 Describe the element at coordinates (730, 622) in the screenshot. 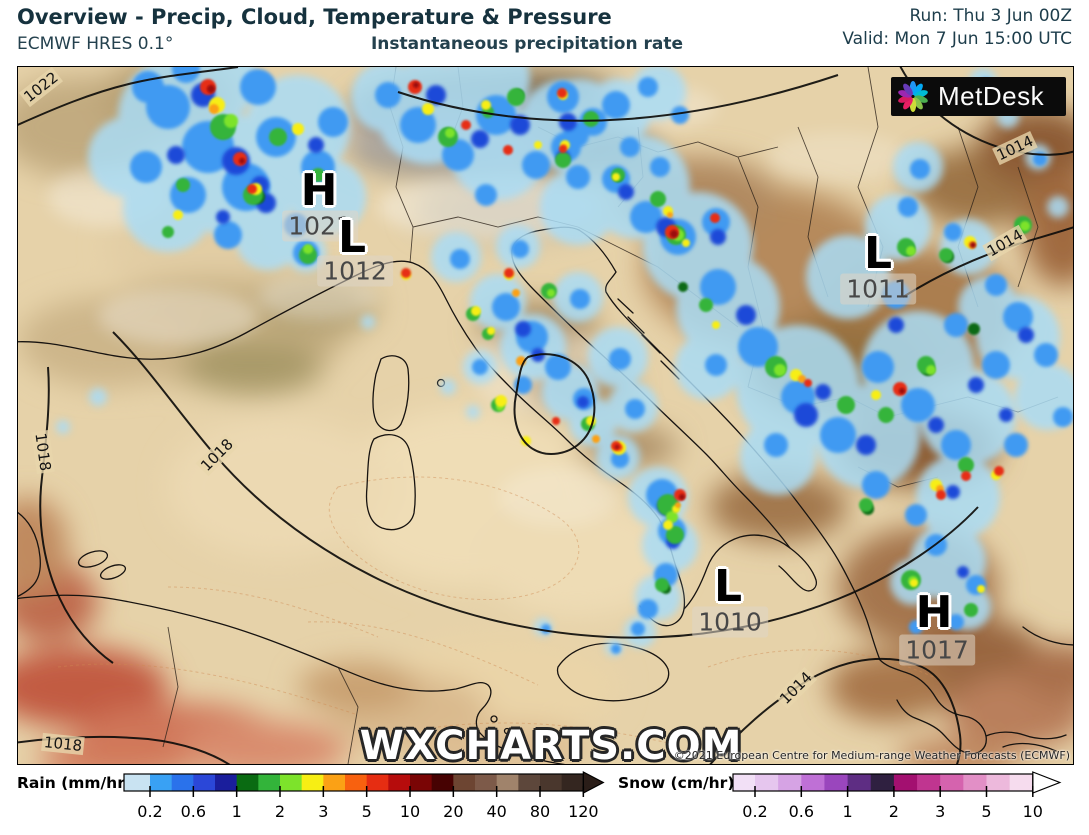

I see `pressure-value: 1010` at that location.